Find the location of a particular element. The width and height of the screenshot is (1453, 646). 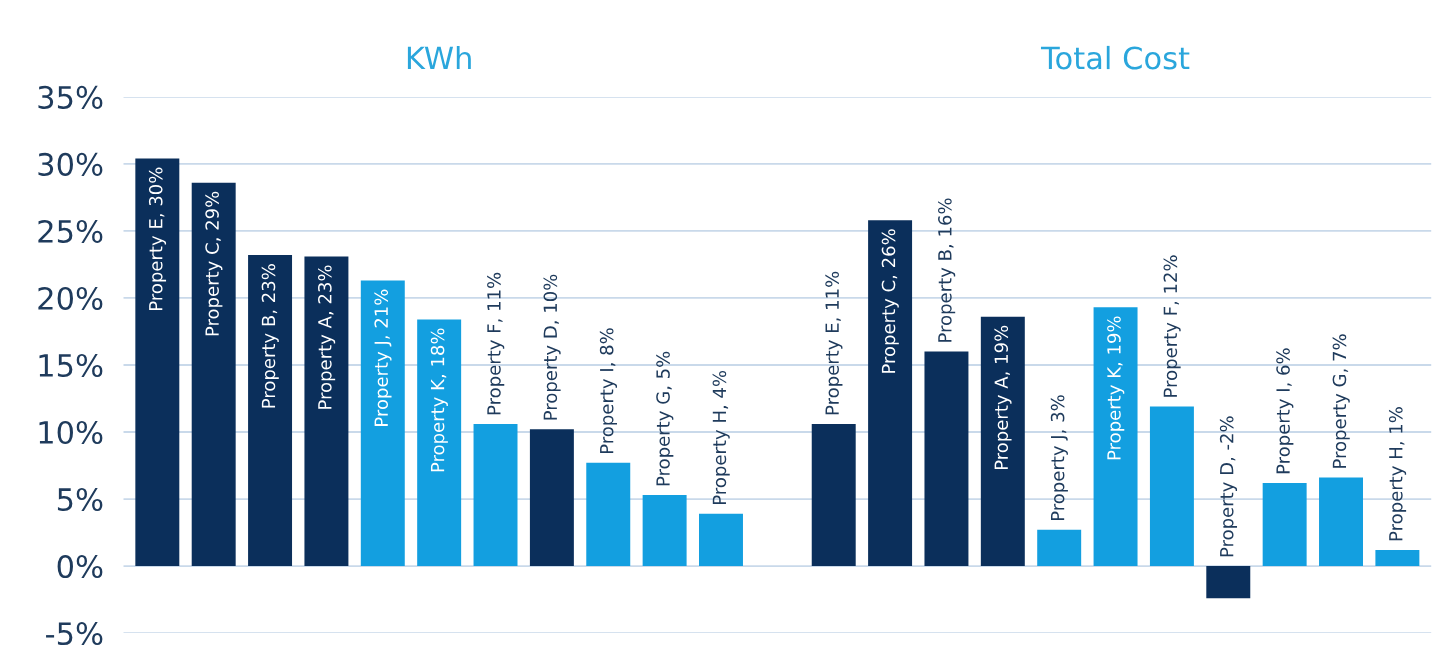

y-tick-label: 25% is located at coordinates (70, 231).